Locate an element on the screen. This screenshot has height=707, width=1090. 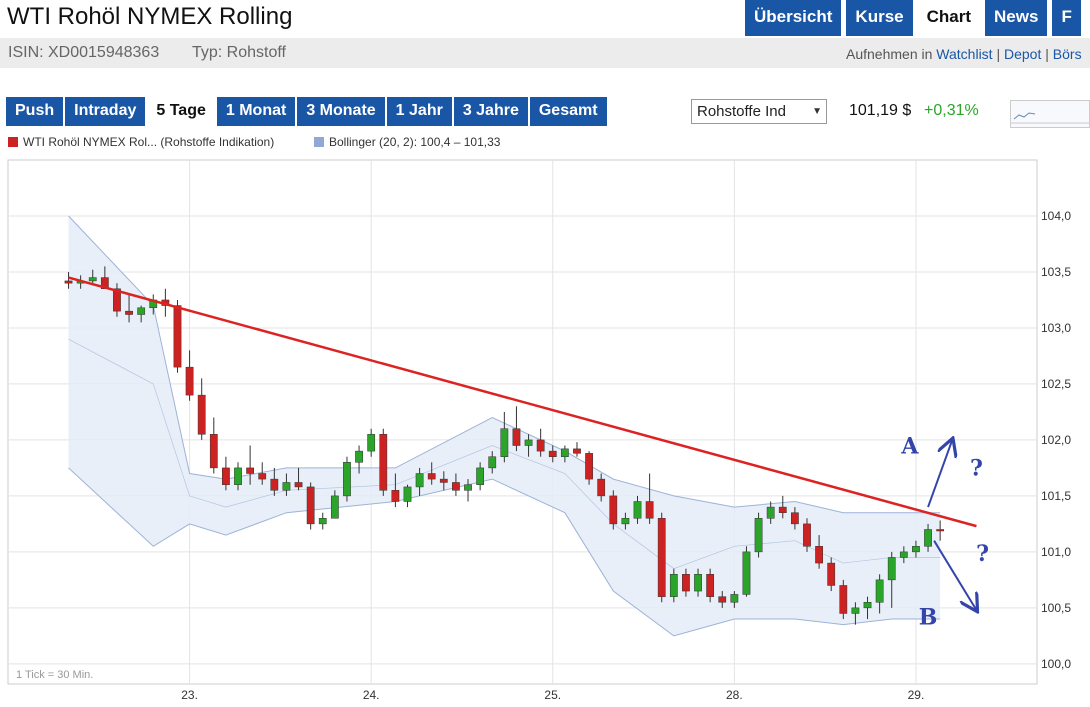
range-tab-gesamt: Gesamt is located at coordinates (568, 111).